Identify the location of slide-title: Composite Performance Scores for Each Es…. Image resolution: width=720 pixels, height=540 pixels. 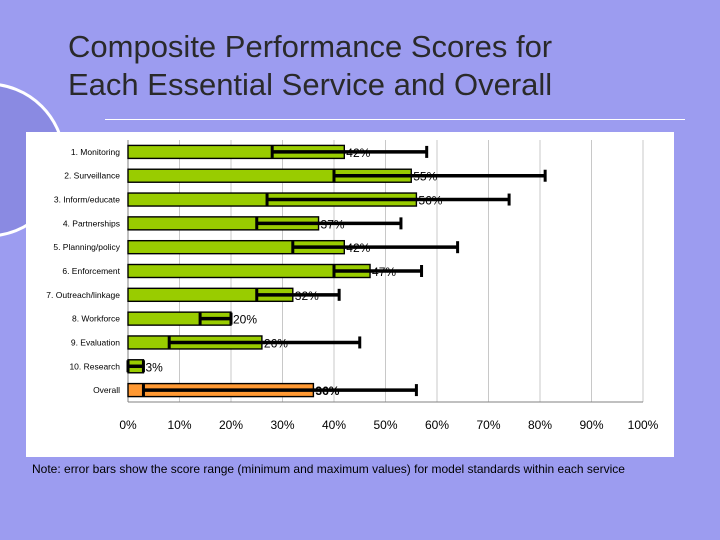
(388, 66).